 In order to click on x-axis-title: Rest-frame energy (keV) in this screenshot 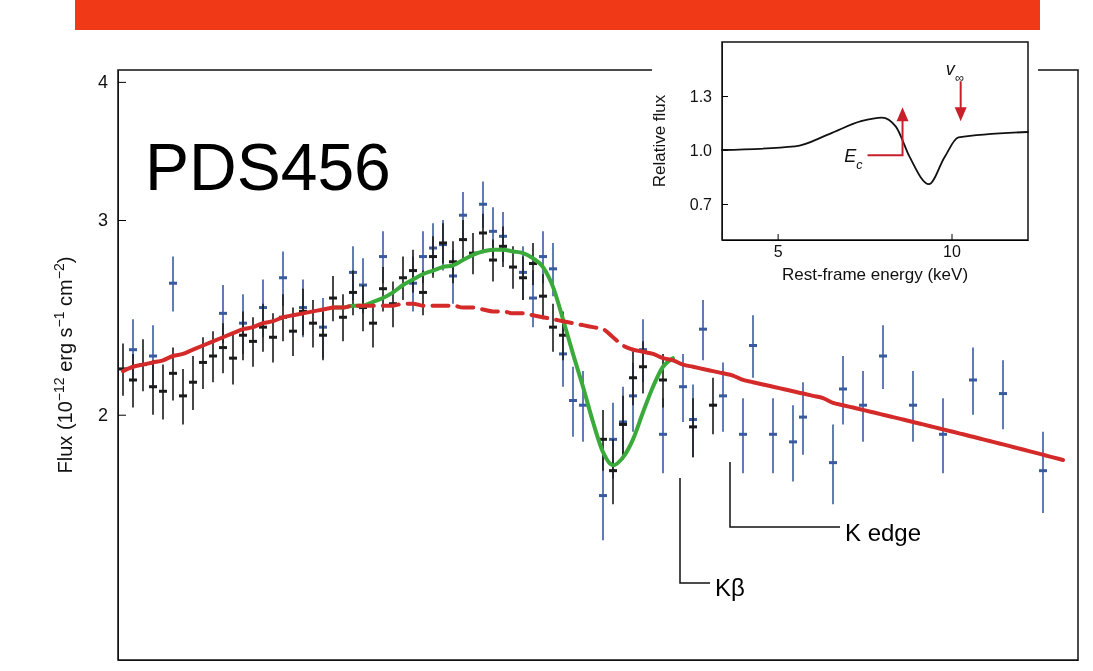, I will do `click(875, 274)`.